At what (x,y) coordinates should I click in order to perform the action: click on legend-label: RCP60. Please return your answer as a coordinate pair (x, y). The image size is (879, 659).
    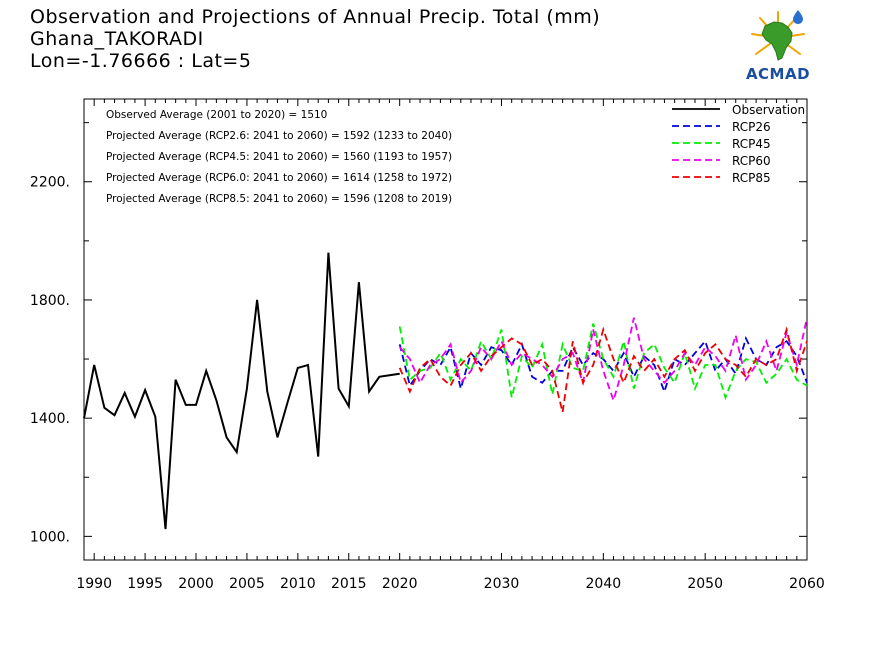
    Looking at the image, I should click on (751, 161).